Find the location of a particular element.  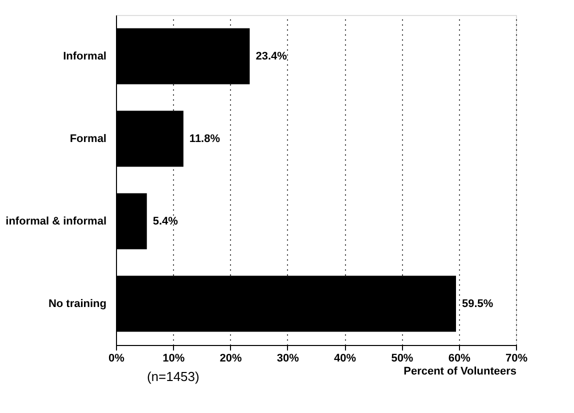

x-tick-label: 20% is located at coordinates (231, 358).